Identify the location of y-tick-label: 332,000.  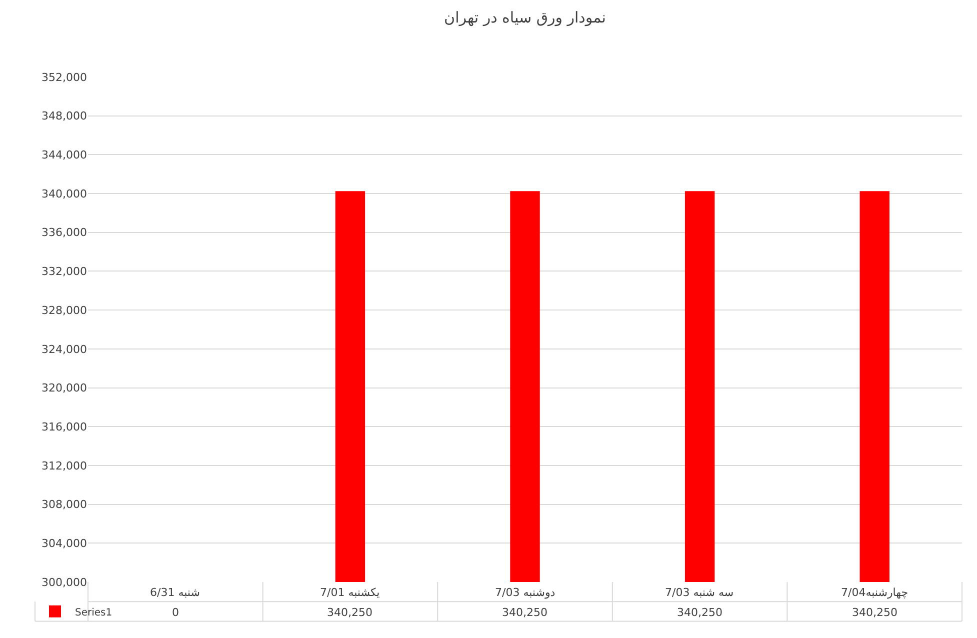
(64, 271).